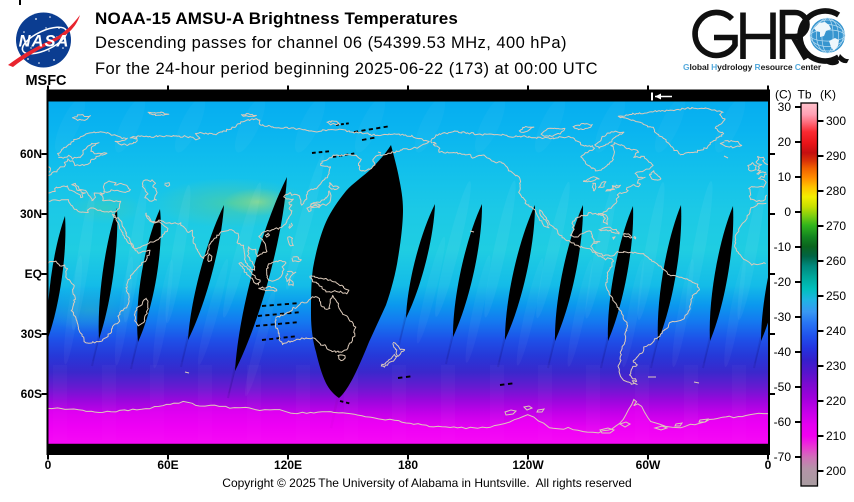 This screenshot has height=502, width=854. Describe the element at coordinates (836, 331) in the screenshot. I see `svg-text: 240` at that location.